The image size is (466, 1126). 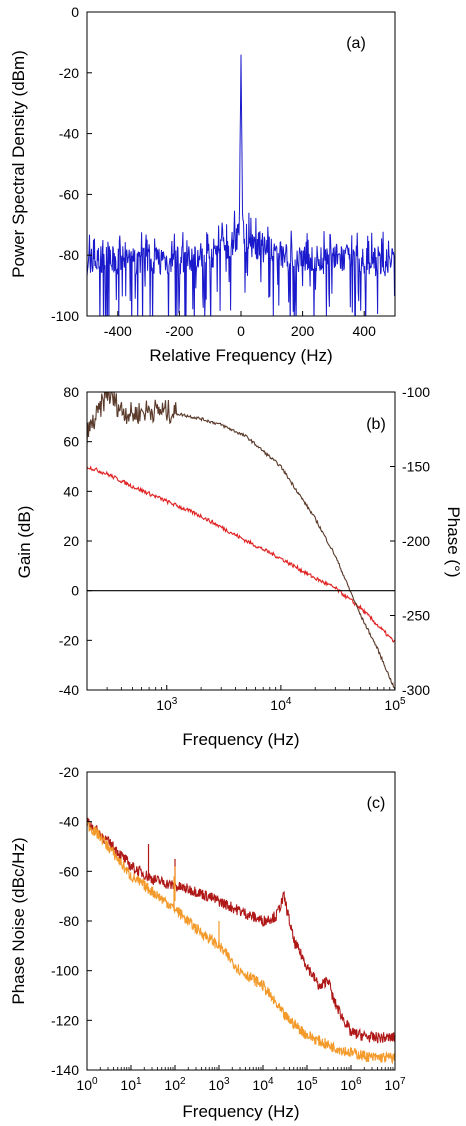 I want to click on panel-b-y2-ticks: -100 -150 -200 -250 -300, so click(x=410, y=541).